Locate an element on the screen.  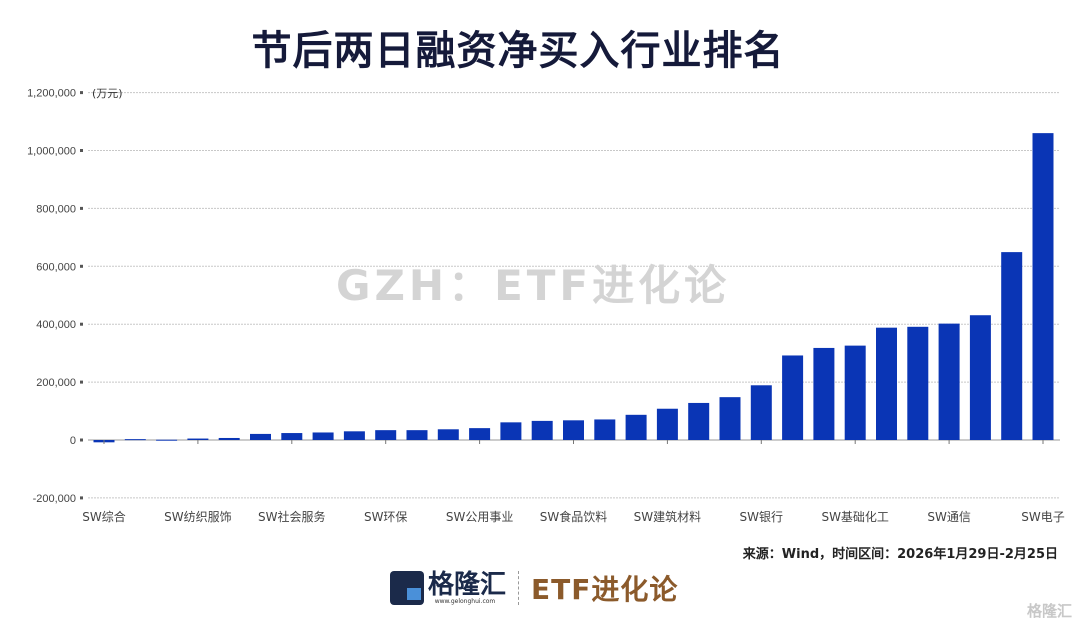
y-tick-label: 200,000 is located at coordinates (56, 383).